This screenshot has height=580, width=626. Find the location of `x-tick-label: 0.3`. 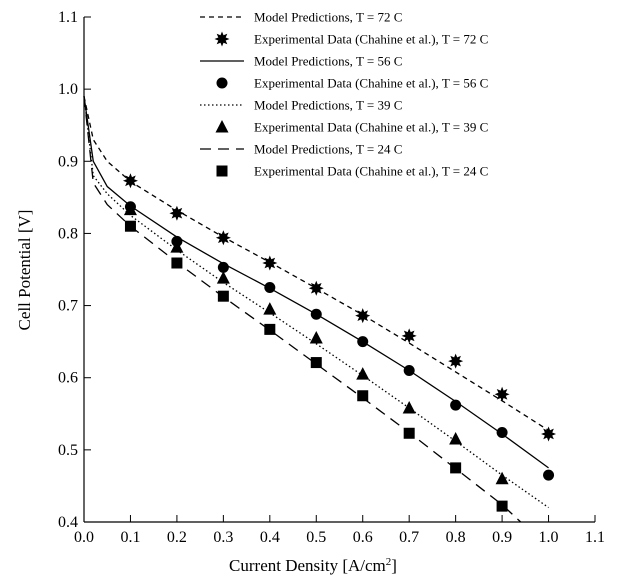

x-tick-label: 0.3 is located at coordinates (223, 537).